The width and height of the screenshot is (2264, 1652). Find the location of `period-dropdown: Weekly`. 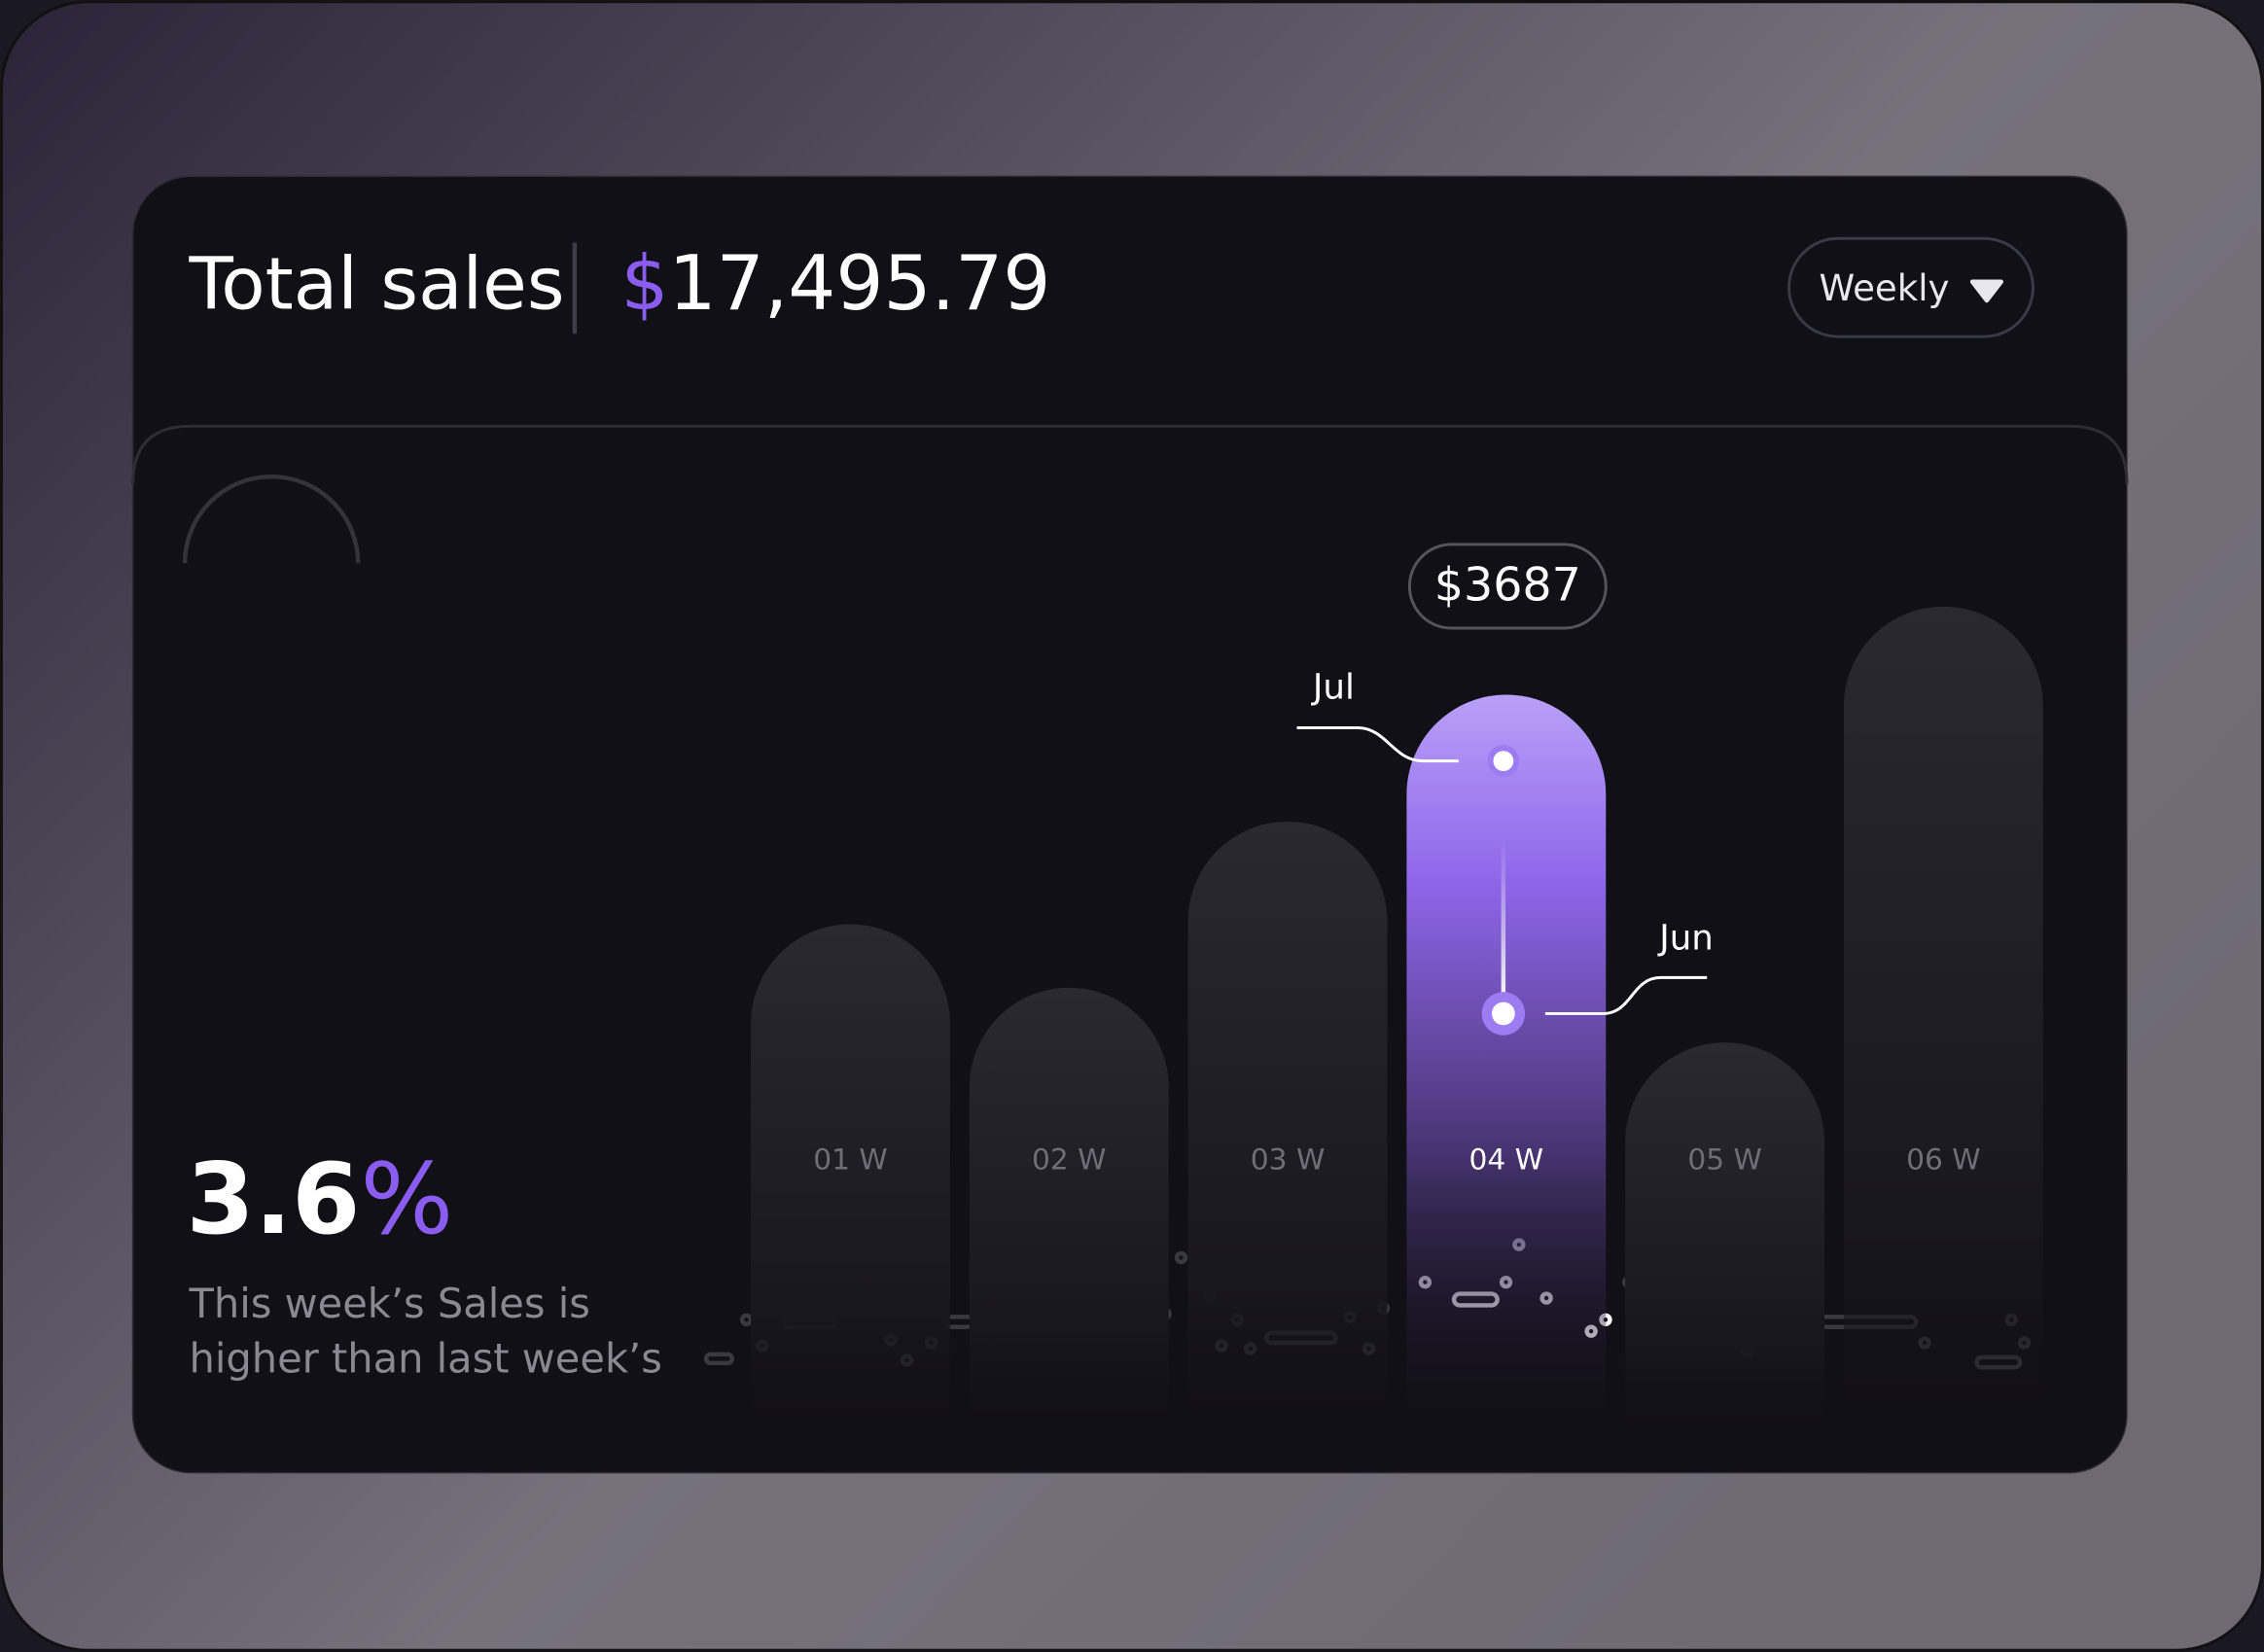

period-dropdown: Weekly is located at coordinates (1910, 287).